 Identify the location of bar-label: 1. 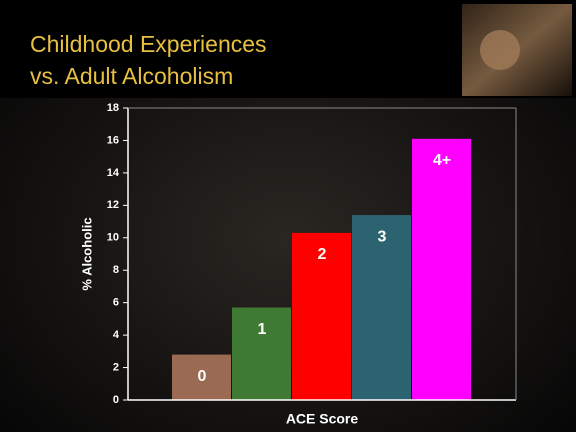
(262, 329).